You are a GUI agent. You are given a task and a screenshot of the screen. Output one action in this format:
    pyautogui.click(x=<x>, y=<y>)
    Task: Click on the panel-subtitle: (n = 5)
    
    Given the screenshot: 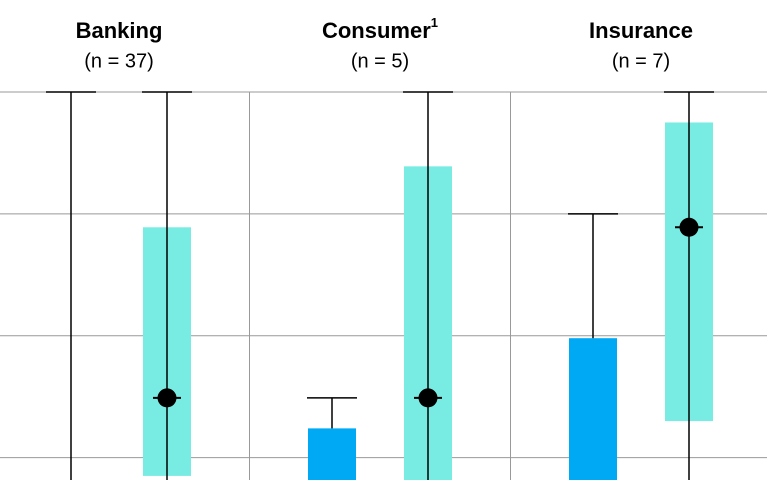 What is the action you would take?
    pyautogui.click(x=380, y=61)
    